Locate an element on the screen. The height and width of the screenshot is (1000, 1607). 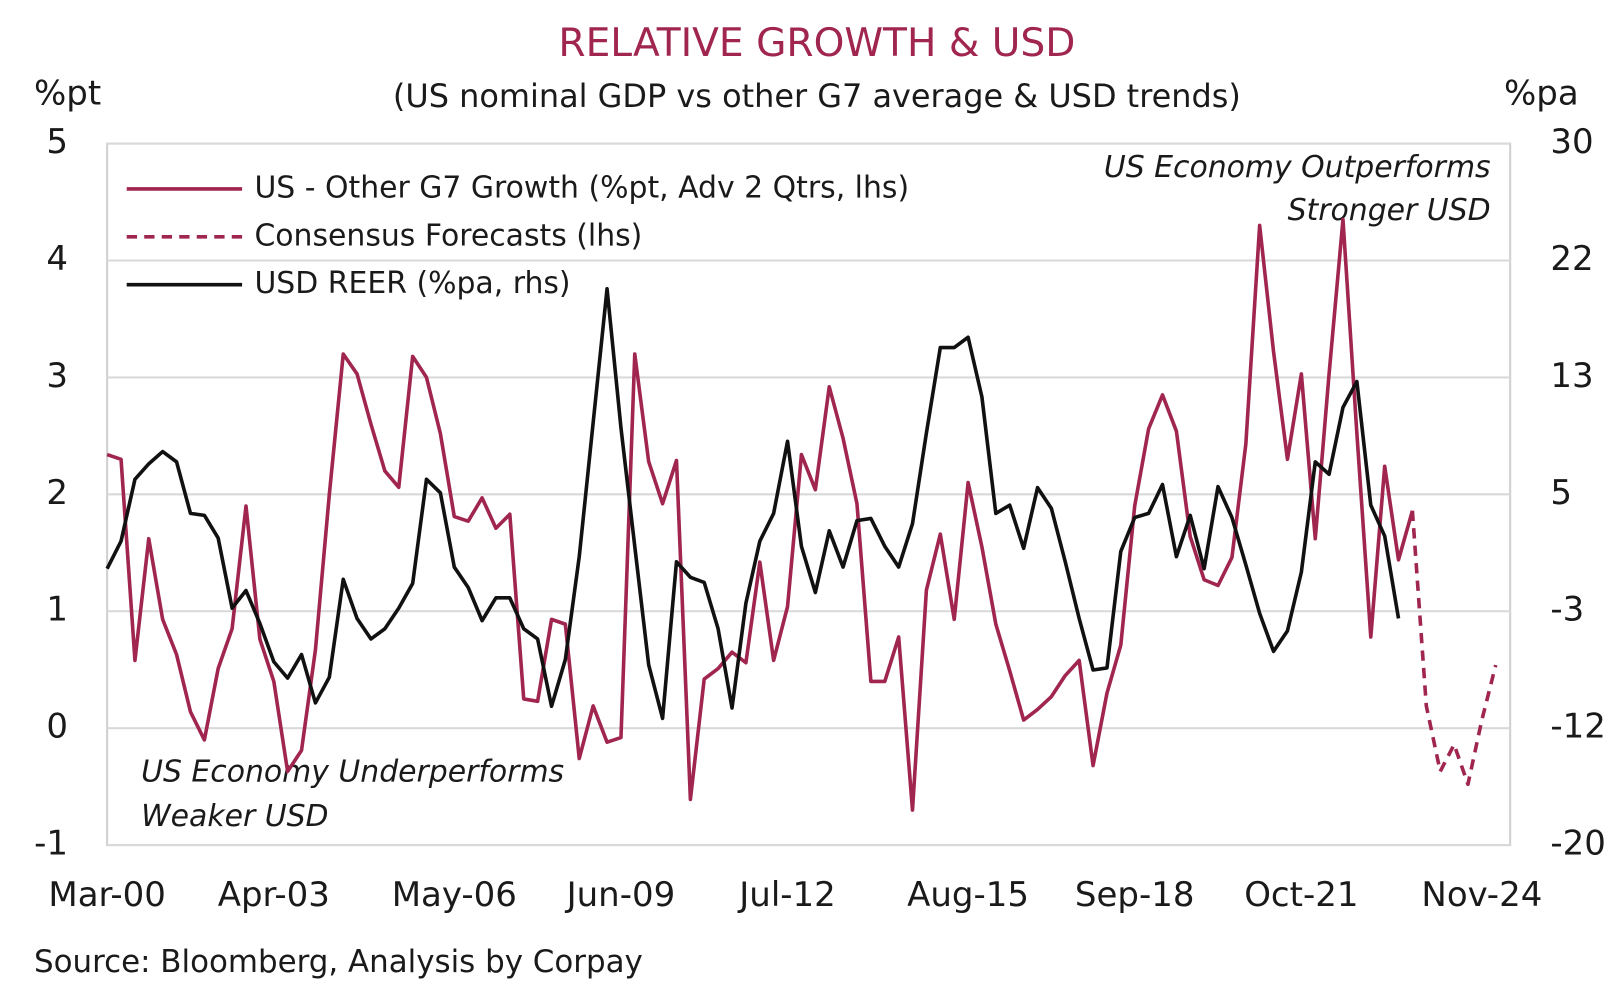
x-tick-label: Aug-15 is located at coordinates (968, 895).